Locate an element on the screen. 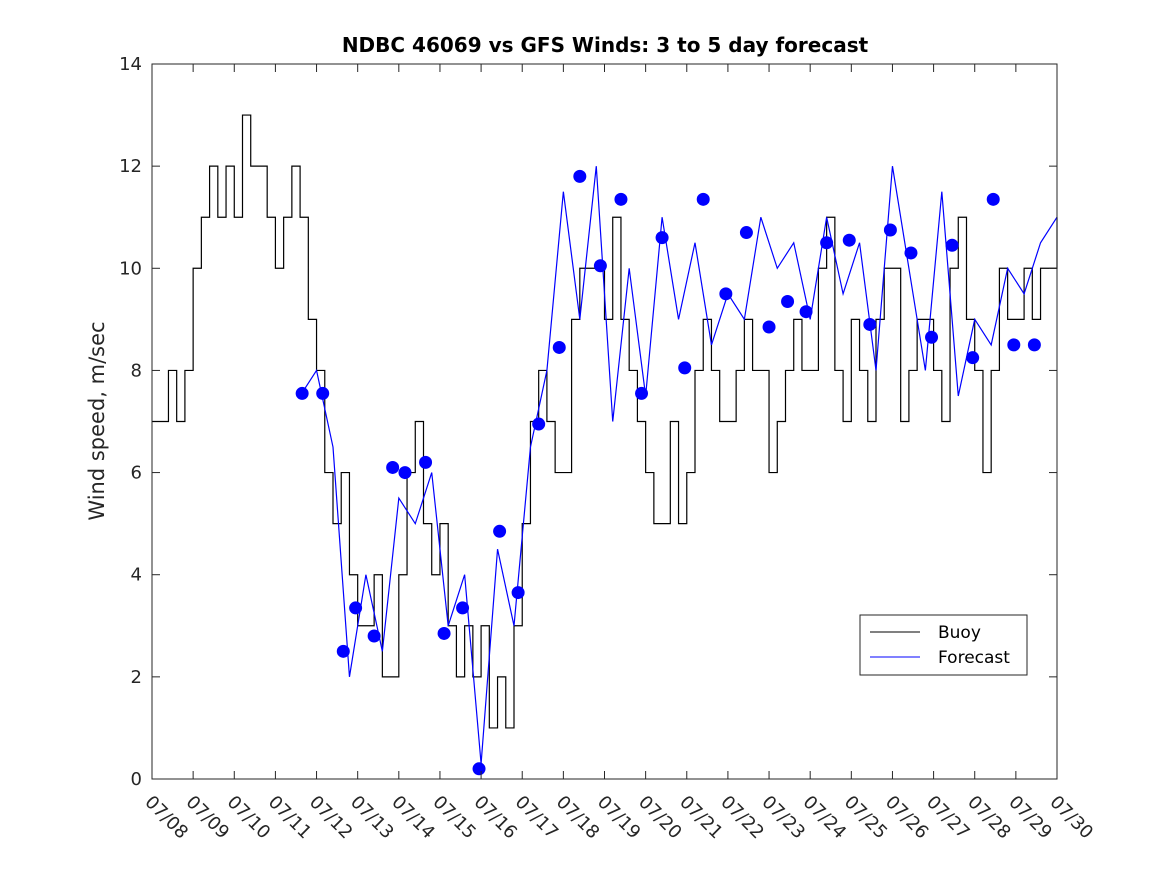 This screenshot has width=1167, height=875. y-tick-label: 12 is located at coordinates (130, 166).